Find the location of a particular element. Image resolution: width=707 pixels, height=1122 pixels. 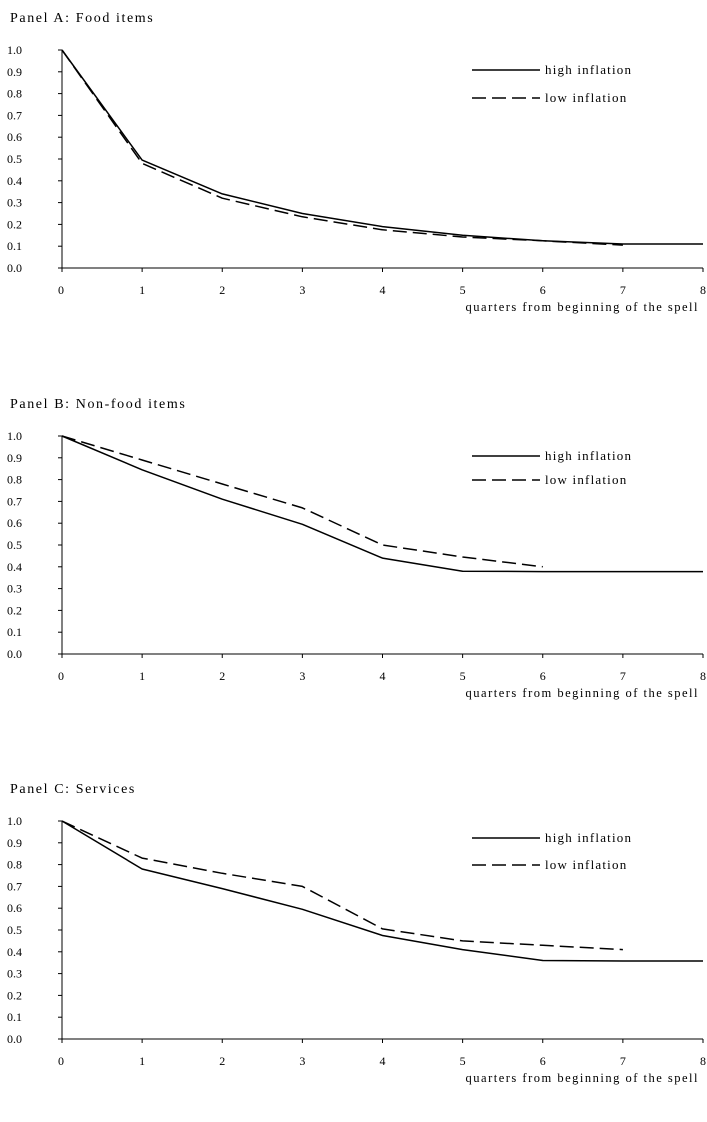

panel-title: Panel C: Services is located at coordinates (73, 789).